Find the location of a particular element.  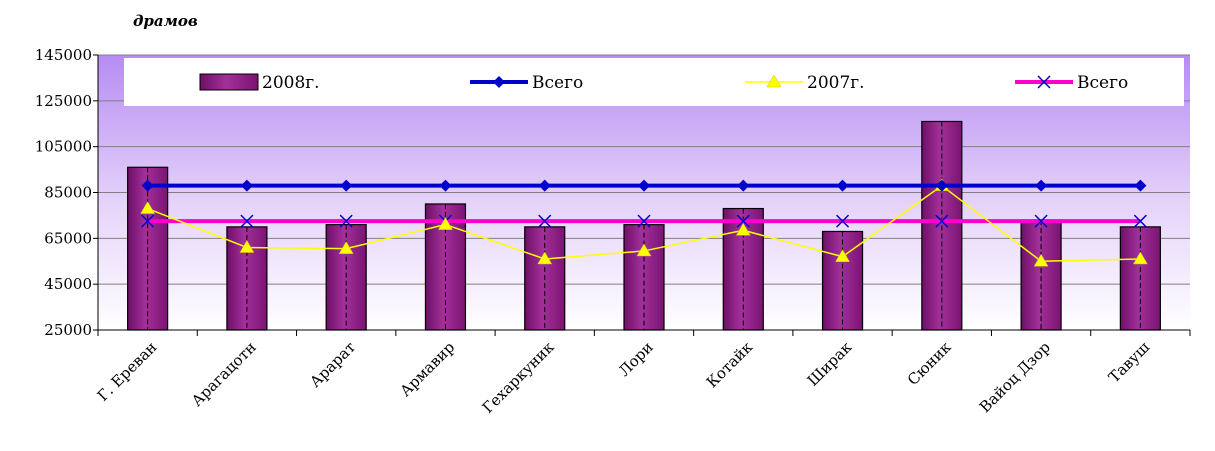

y-tick-label: 25000 is located at coordinates (68, 330).